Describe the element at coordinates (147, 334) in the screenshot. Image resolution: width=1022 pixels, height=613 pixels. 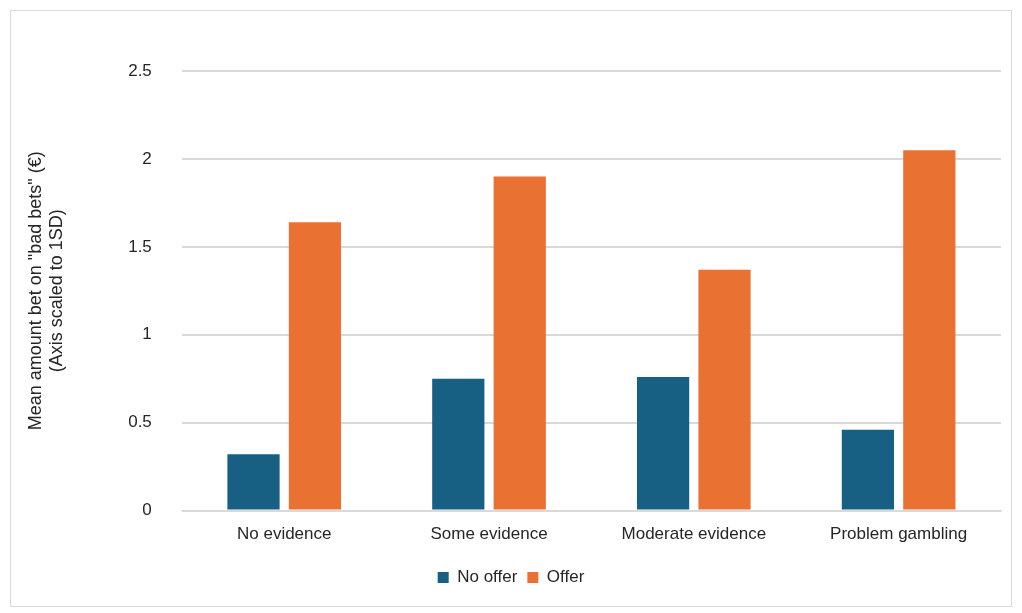
I see `y-tick-label: 1` at that location.